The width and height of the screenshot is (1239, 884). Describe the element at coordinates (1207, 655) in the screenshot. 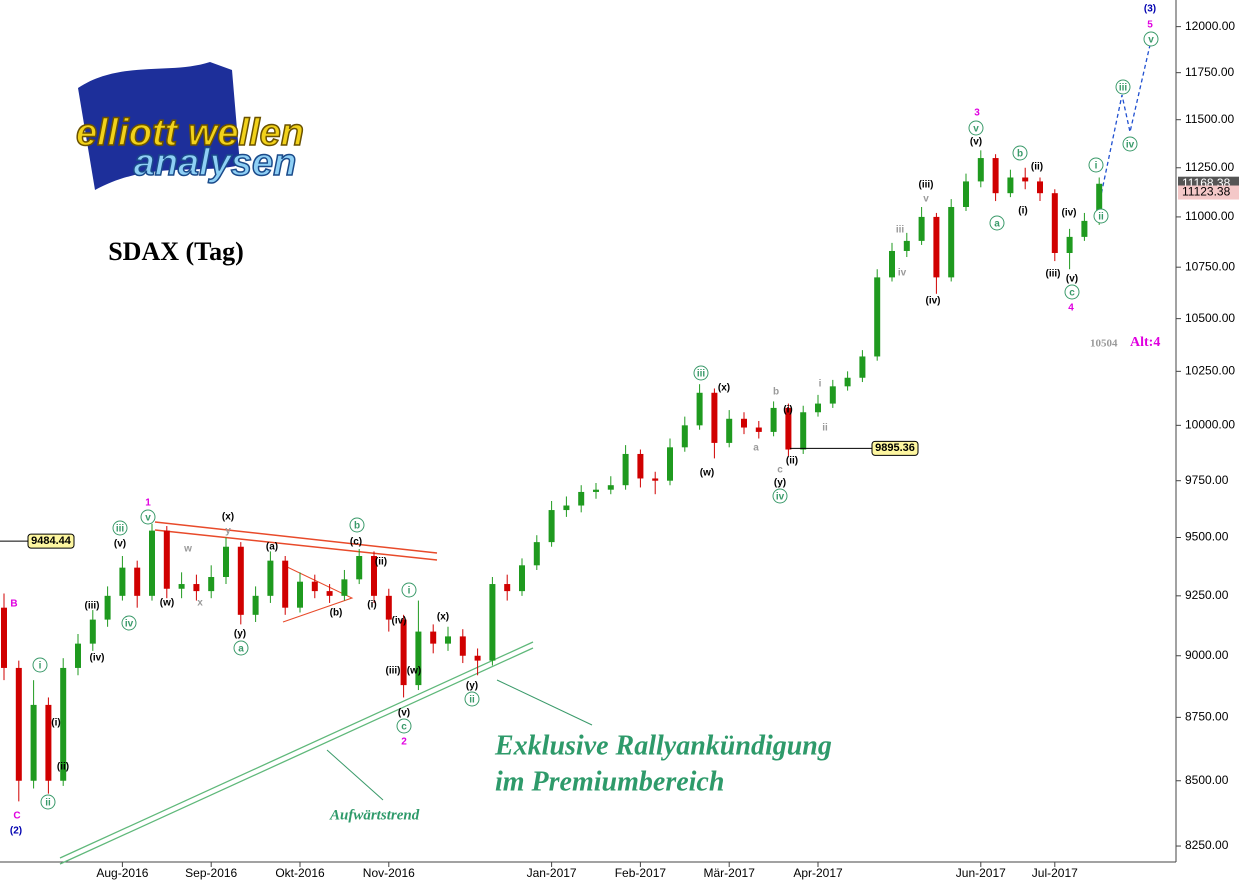

I see `y-tick-label: 9000.00` at that location.